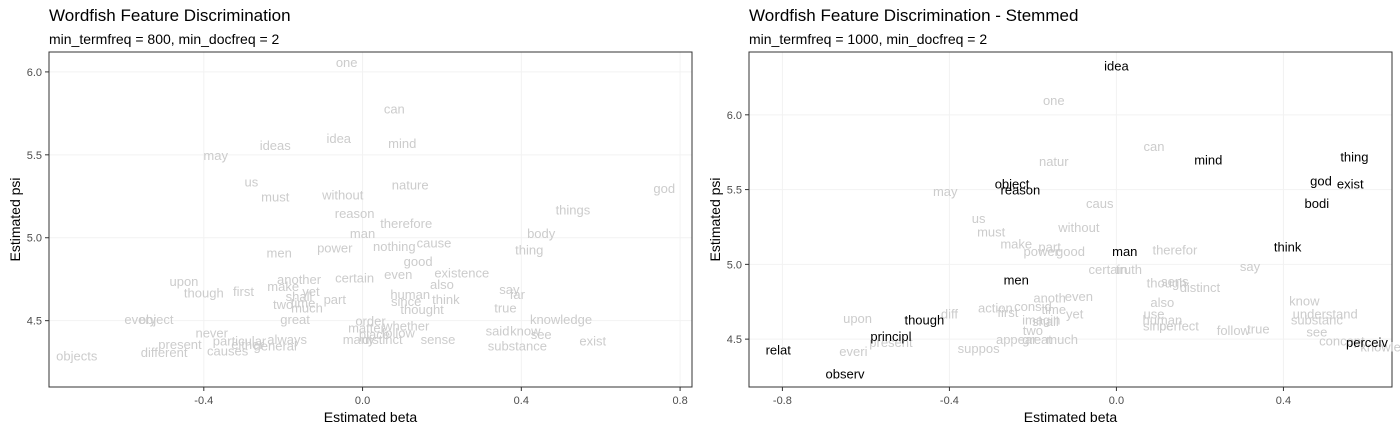  I want to click on feature-label: also, so click(1162, 302).